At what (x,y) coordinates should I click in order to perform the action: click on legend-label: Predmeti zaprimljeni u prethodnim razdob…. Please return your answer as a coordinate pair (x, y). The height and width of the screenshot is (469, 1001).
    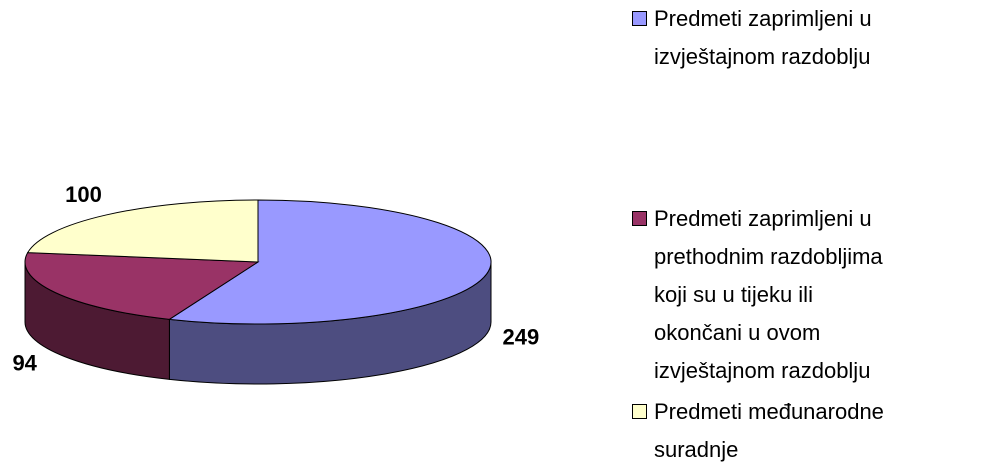
    Looking at the image, I should click on (768, 294).